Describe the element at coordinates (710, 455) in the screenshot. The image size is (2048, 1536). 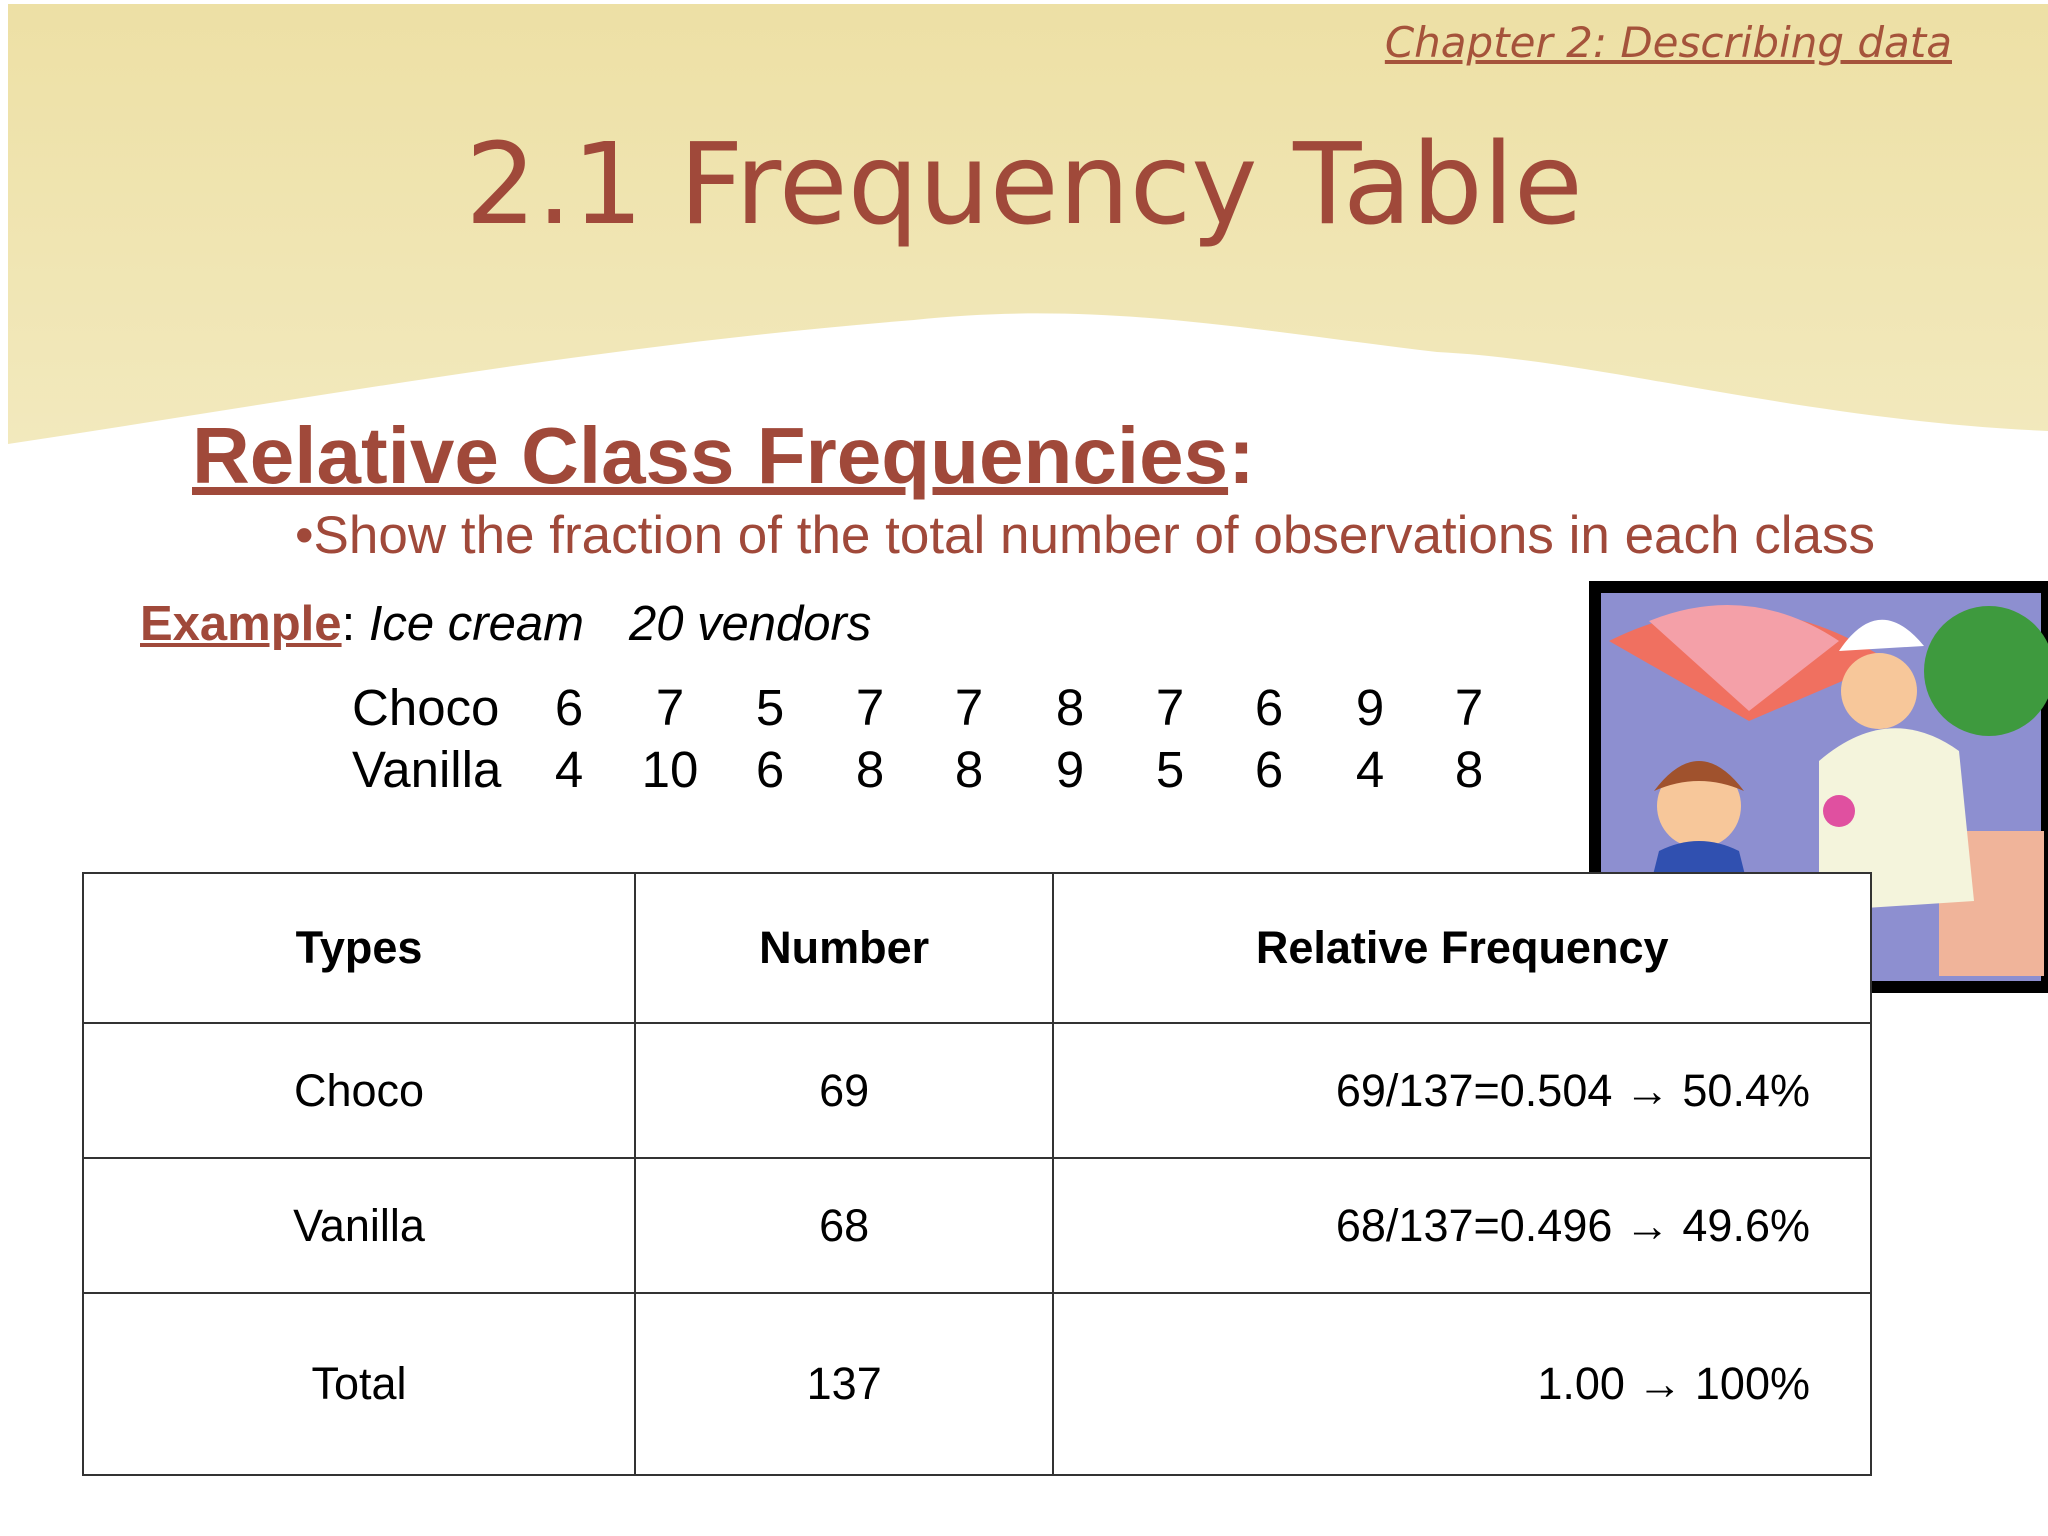
I see `heading-text: Relative Class Frequencies` at that location.